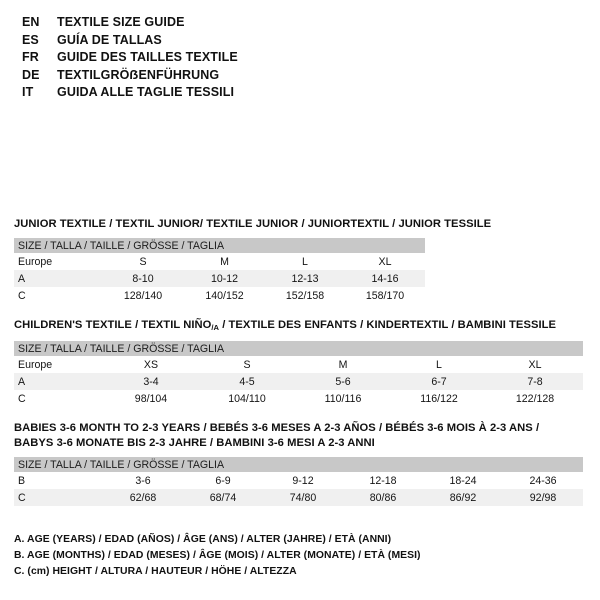 The height and width of the screenshot is (600, 600). What do you see at coordinates (439, 399) in the screenshot?
I see `cell: 116/122` at bounding box center [439, 399].